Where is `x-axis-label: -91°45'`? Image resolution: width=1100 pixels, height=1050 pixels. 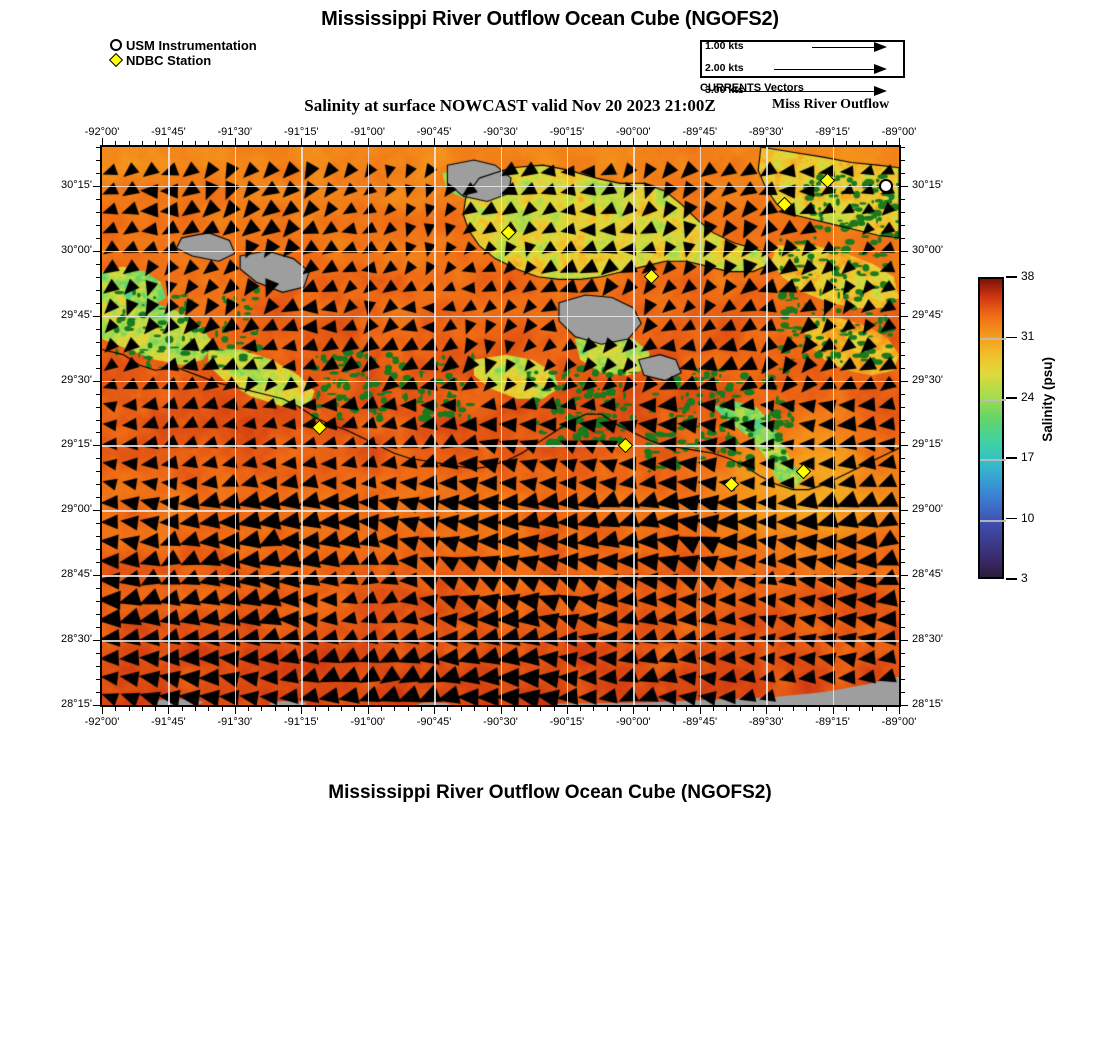
x-axis-label: -91°45' is located at coordinates (168, 722).